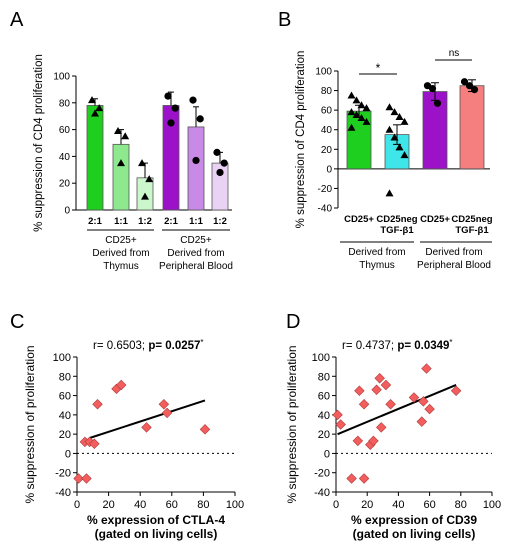 The height and width of the screenshot is (550, 519). What do you see at coordinates (324, 435) in the screenshot?
I see `y-tick-label: 20` at bounding box center [324, 435].